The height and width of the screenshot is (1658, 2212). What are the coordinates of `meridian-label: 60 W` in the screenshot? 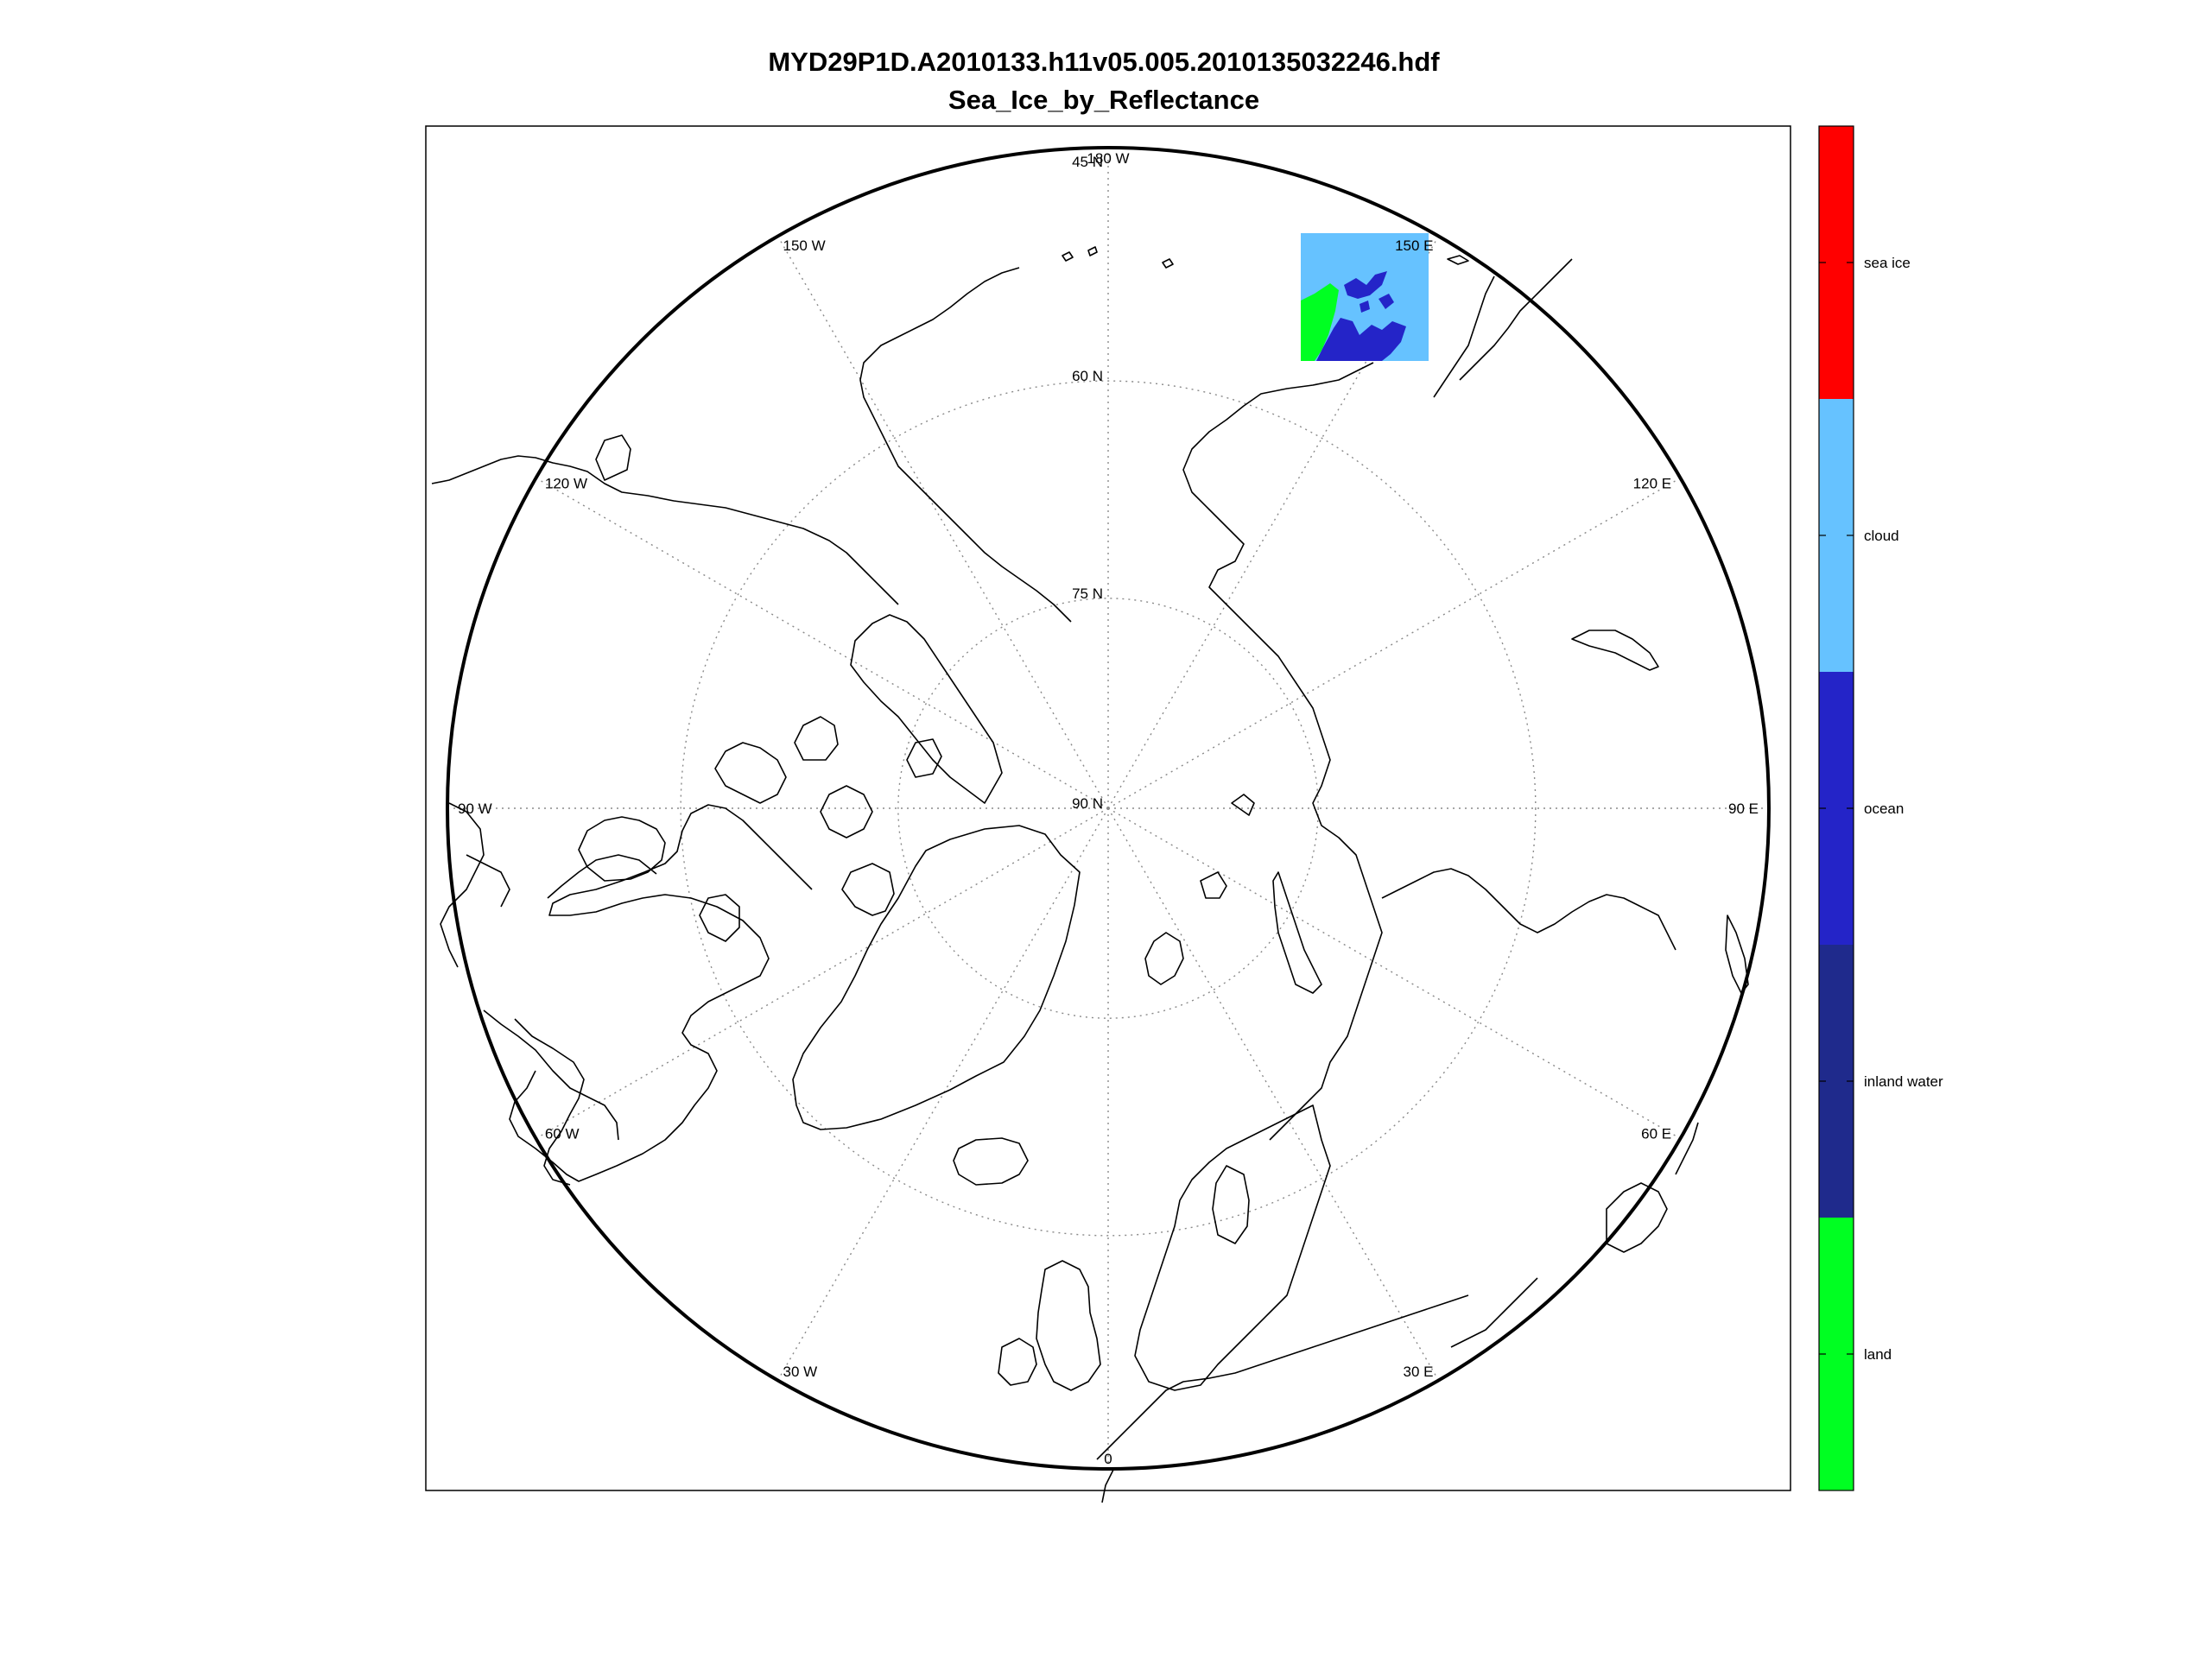 It's located at (562, 1134).